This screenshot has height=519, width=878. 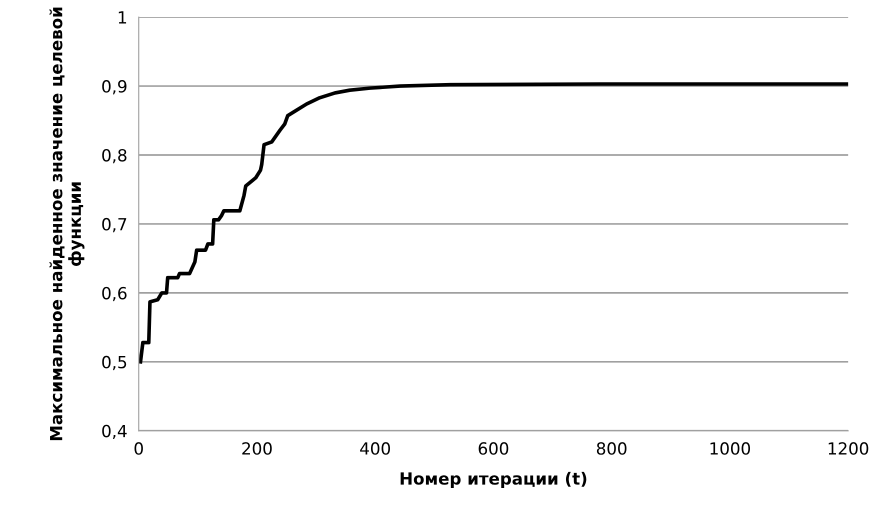 I want to click on y-tick-label: 0,9, so click(x=114, y=87).